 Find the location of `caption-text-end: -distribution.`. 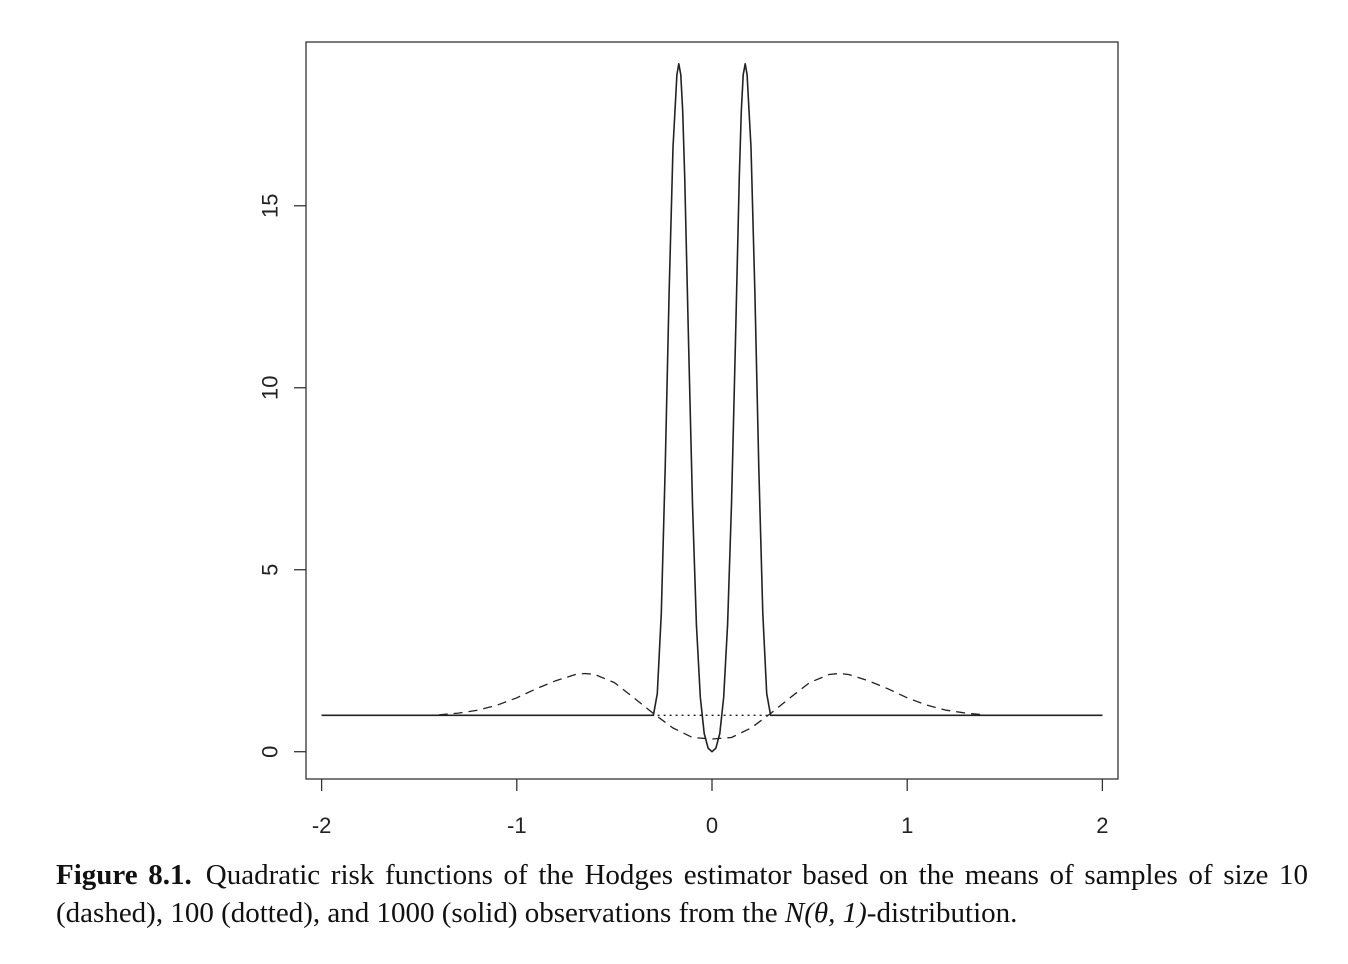

caption-text-end: -distribution. is located at coordinates (942, 913).